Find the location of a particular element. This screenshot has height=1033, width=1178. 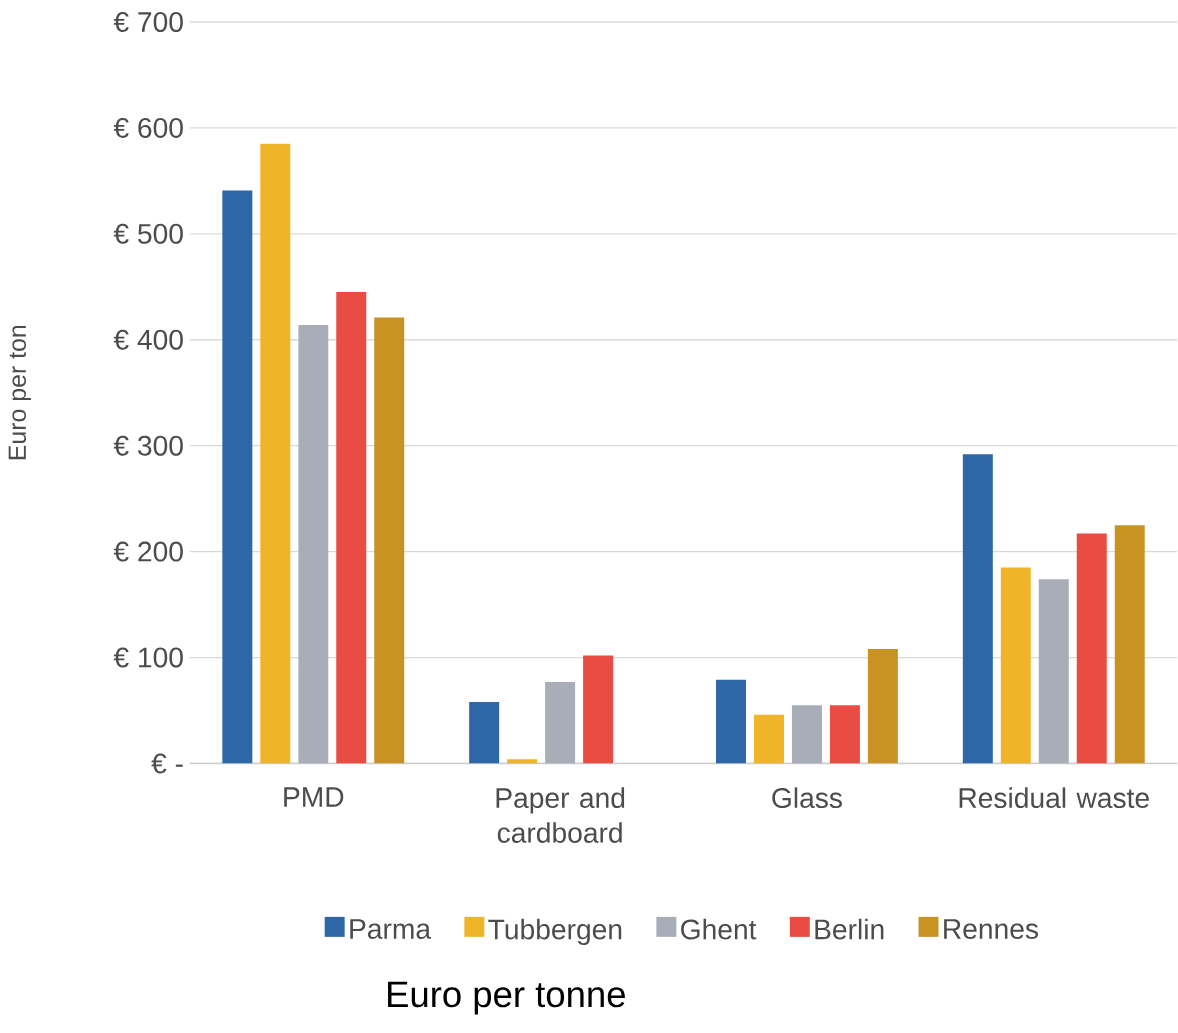

y-tick-label: € 300 is located at coordinates (148, 445).